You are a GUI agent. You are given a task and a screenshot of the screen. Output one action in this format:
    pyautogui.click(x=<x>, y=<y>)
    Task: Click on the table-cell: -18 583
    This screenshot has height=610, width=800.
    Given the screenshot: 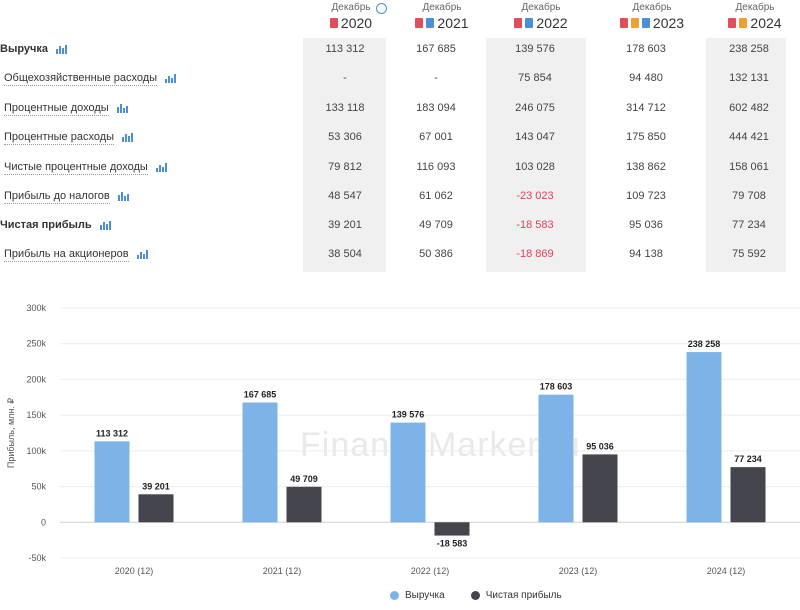 What is the action you would take?
    pyautogui.click(x=535, y=225)
    